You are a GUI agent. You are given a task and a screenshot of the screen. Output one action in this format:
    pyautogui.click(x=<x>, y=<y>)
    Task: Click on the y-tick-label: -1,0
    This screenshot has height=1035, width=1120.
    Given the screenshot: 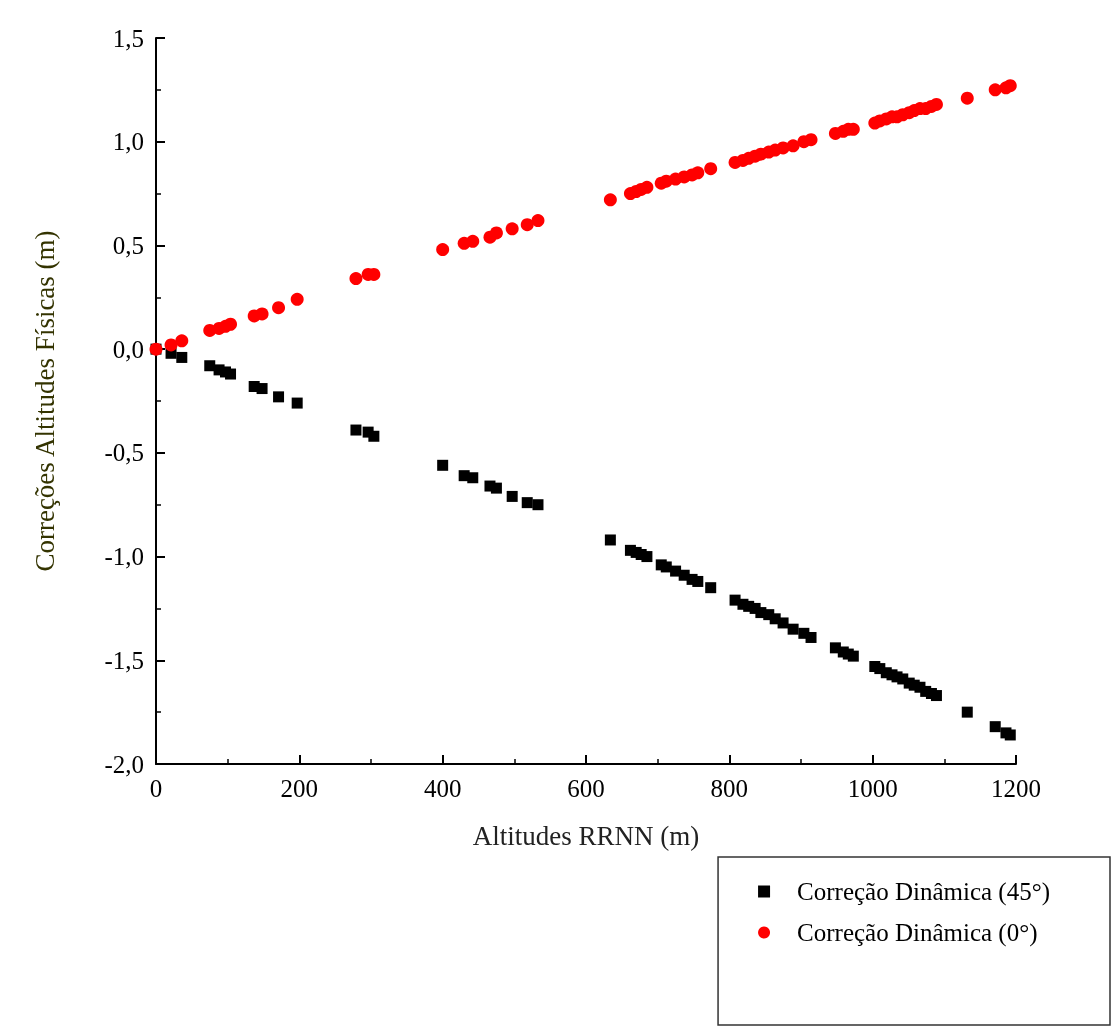 What is the action you would take?
    pyautogui.click(x=124, y=557)
    